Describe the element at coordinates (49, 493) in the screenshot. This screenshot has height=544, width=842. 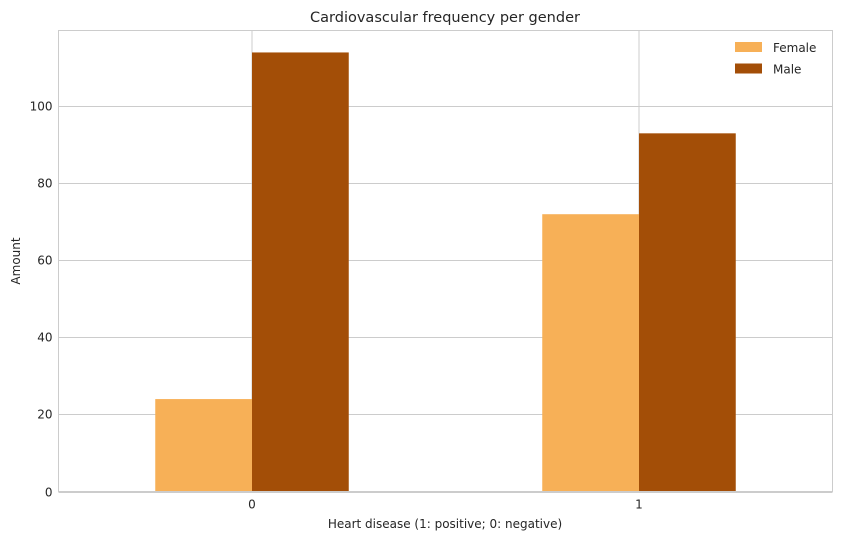
I see `y-tick-label: 0` at that location.